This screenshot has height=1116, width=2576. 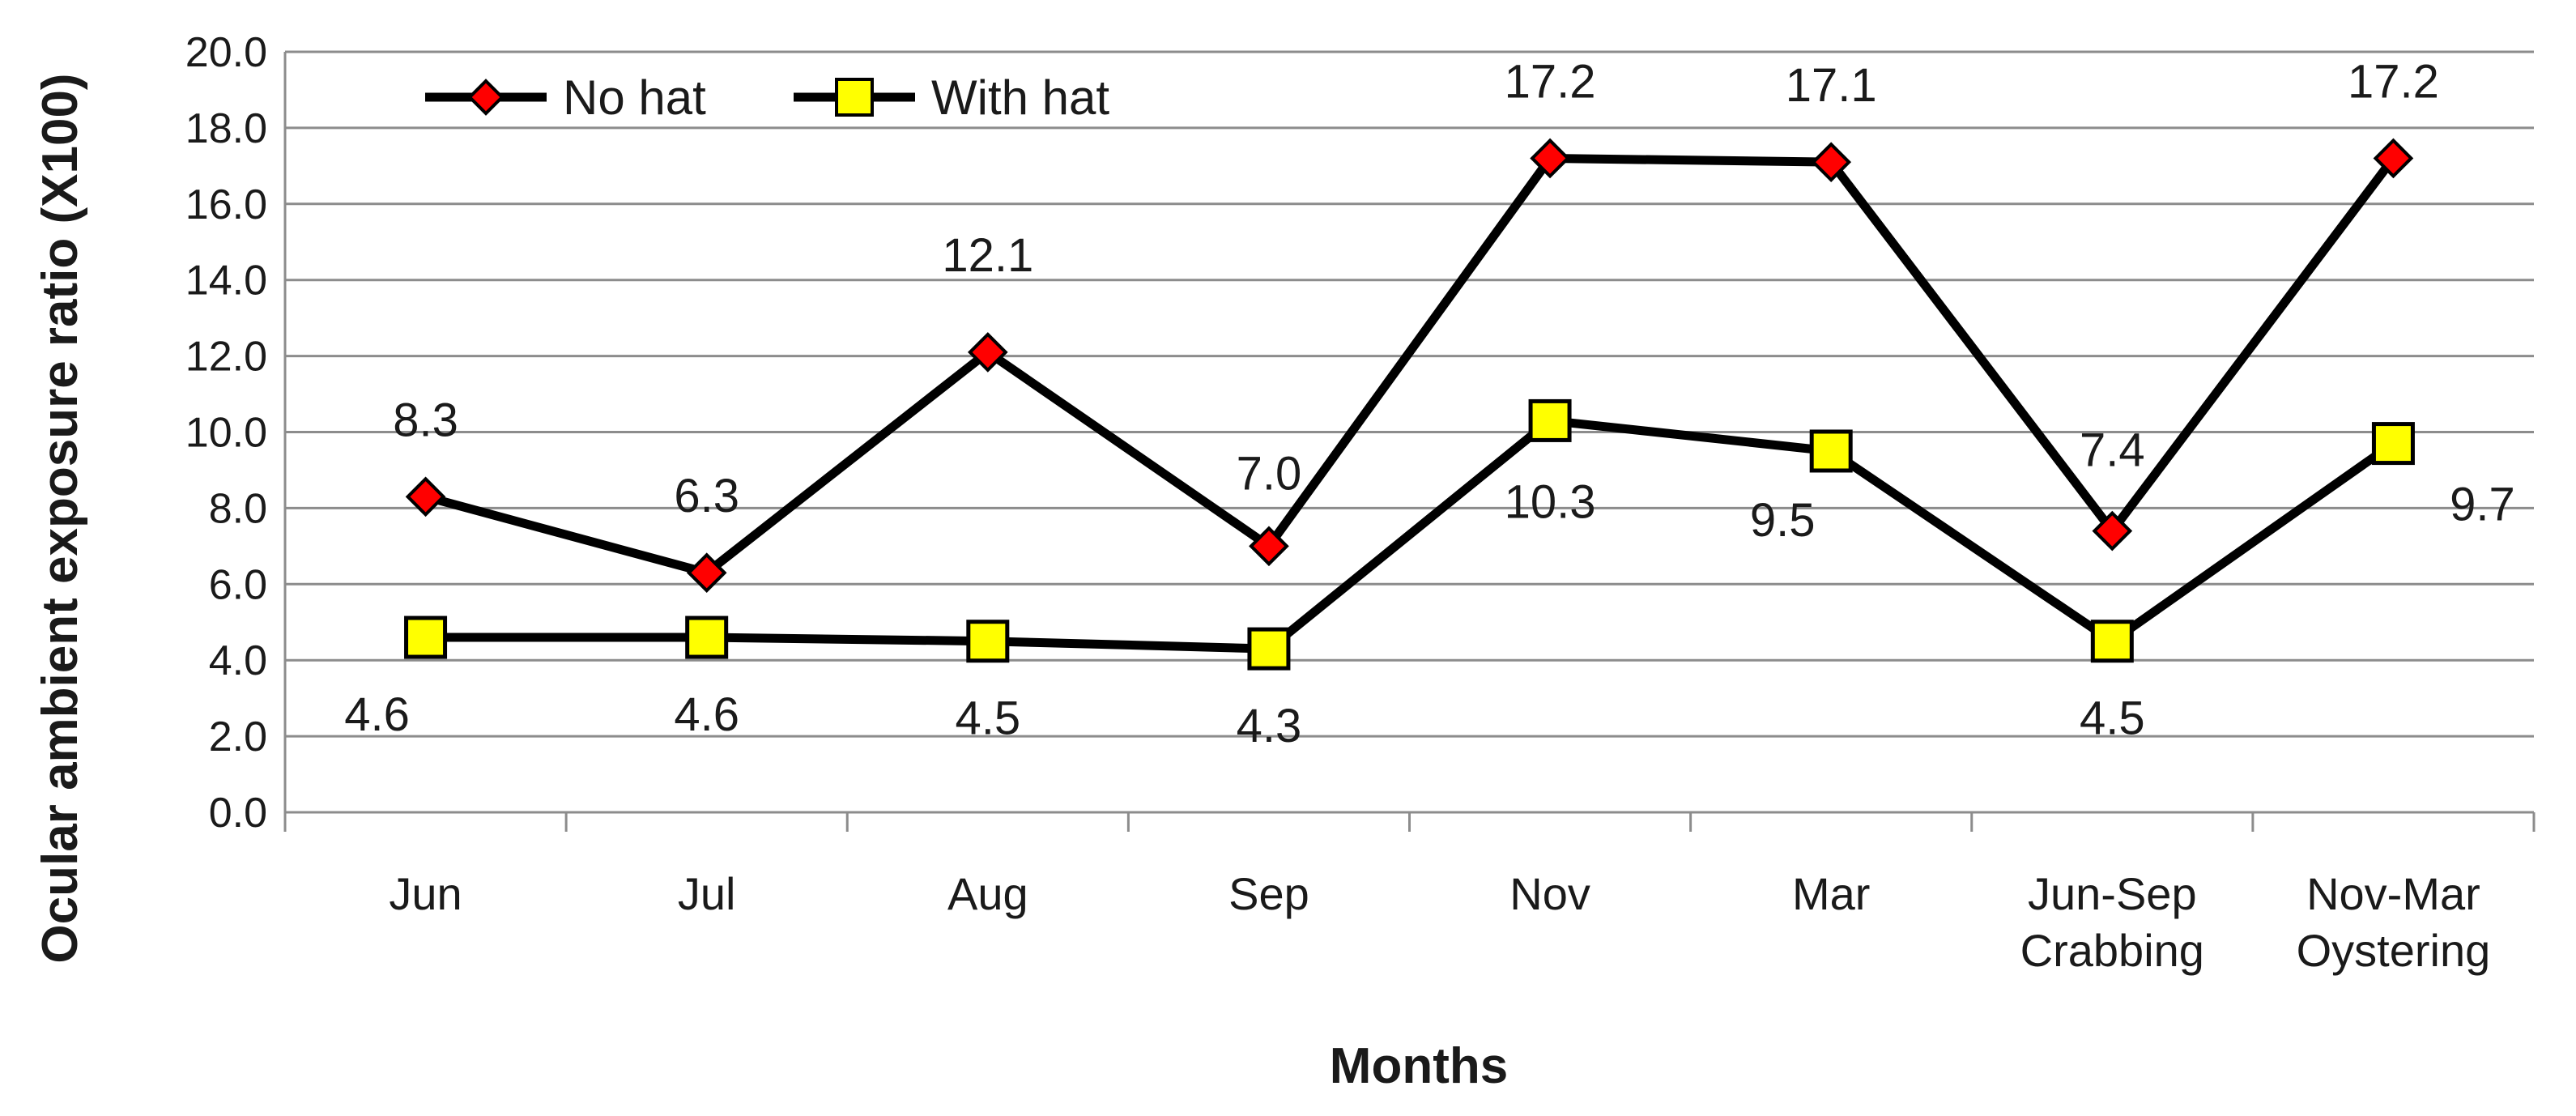 I want to click on y-tick-label: 6.0, so click(x=238, y=584).